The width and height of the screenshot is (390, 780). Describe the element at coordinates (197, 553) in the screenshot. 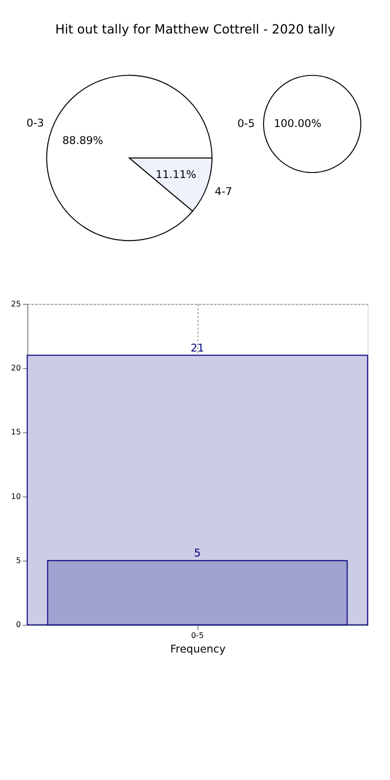

I see `data-label: 5` at that location.